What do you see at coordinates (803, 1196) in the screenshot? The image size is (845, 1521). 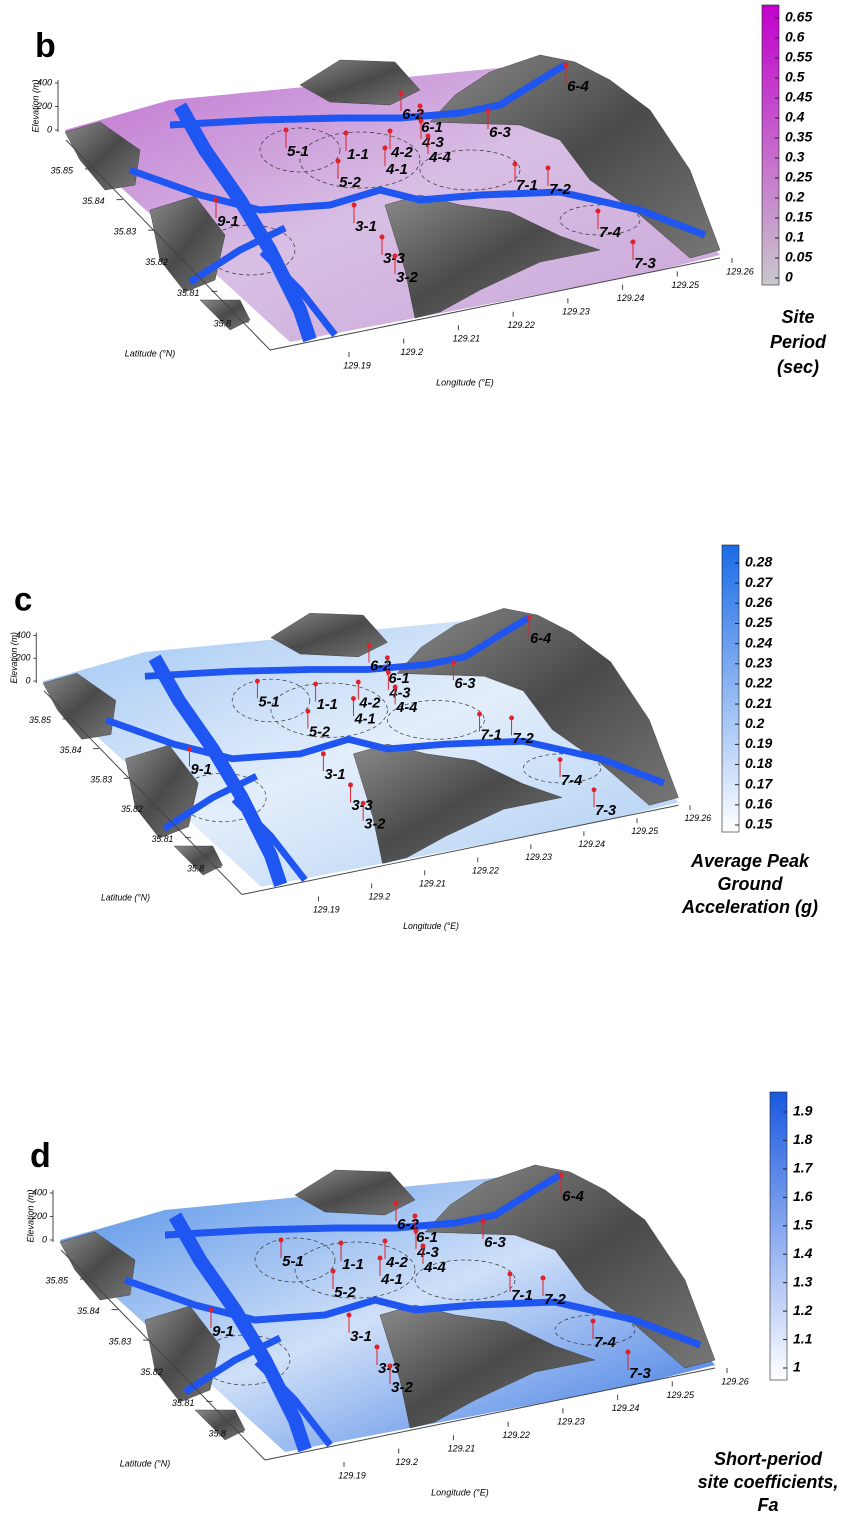 I see `colorbar-tick-label: 1.6` at bounding box center [803, 1196].